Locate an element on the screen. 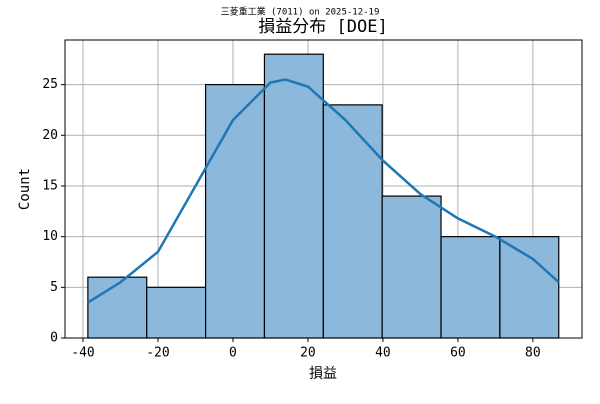  y-tick-label: 20 is located at coordinates (50, 135).